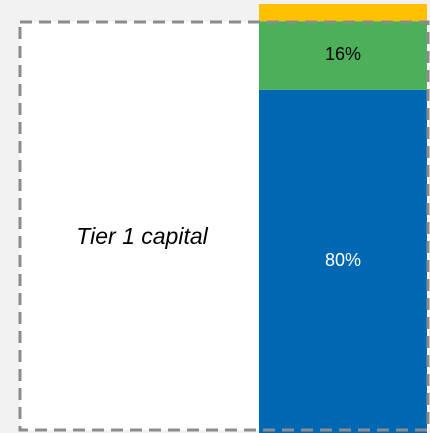 This screenshot has width=430, height=433. I want to click on value-label: 80%, so click(343, 260).